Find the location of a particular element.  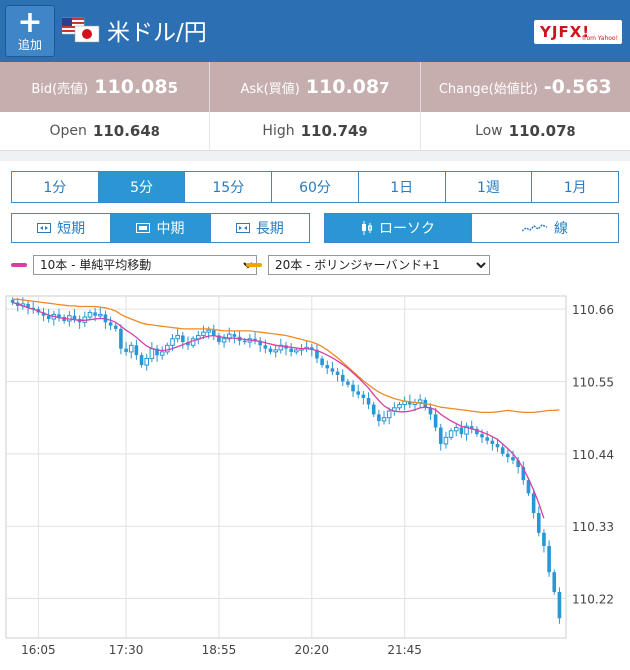

ask-last-digit: 7 is located at coordinates (384, 88).